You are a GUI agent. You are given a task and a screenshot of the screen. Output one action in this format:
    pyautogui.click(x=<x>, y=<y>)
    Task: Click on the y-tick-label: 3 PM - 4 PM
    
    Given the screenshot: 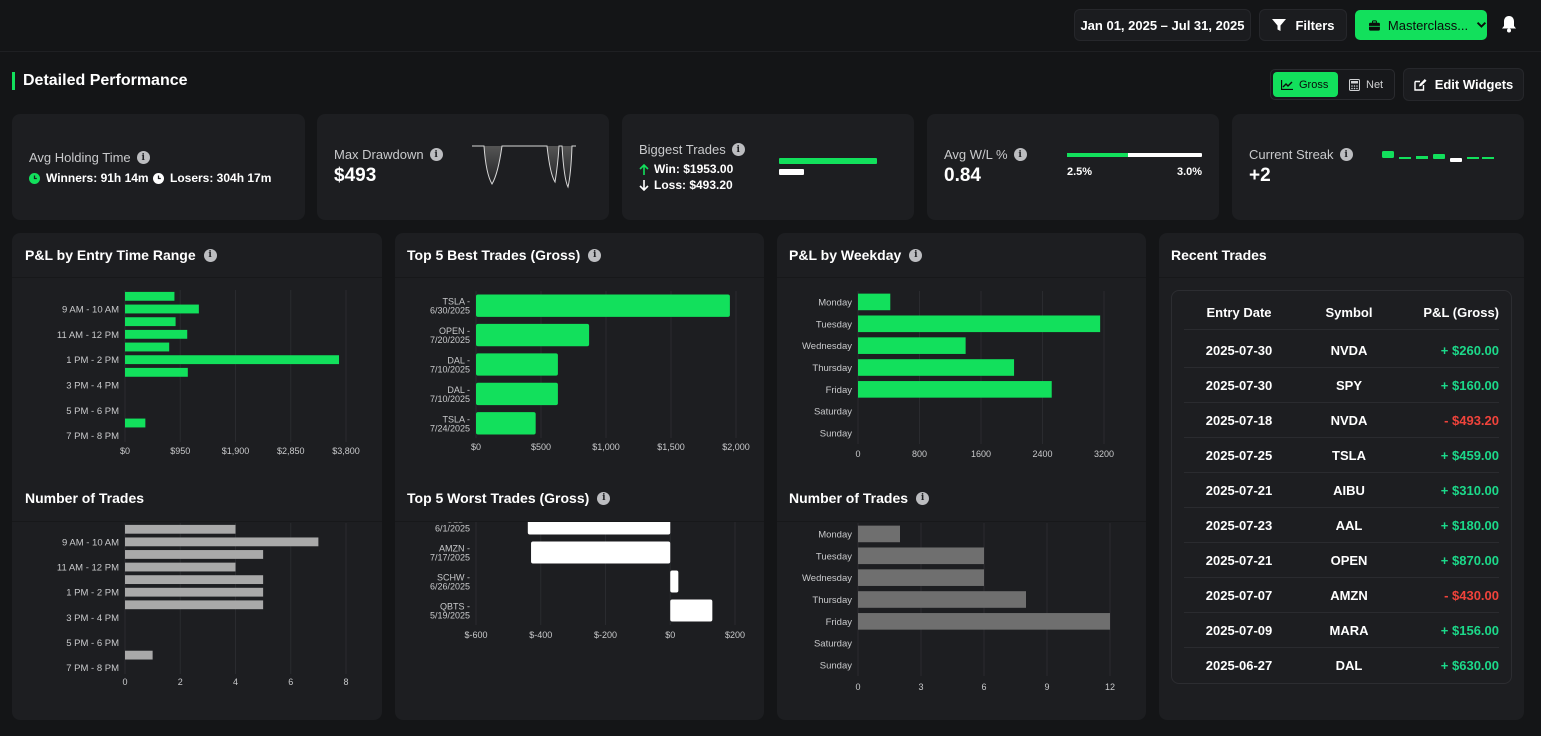 What is the action you would take?
    pyautogui.click(x=92, y=618)
    